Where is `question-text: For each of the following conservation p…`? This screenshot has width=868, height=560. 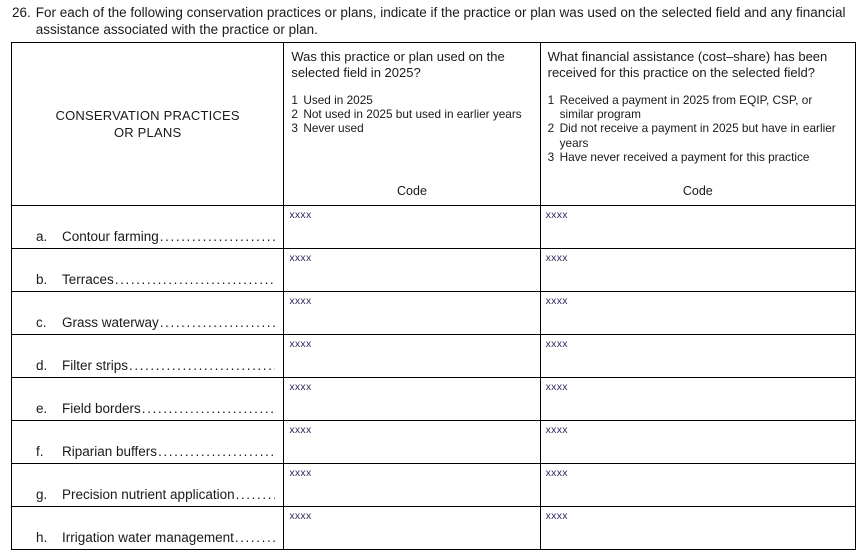 question-text: For each of the following conservation p… is located at coordinates (440, 21).